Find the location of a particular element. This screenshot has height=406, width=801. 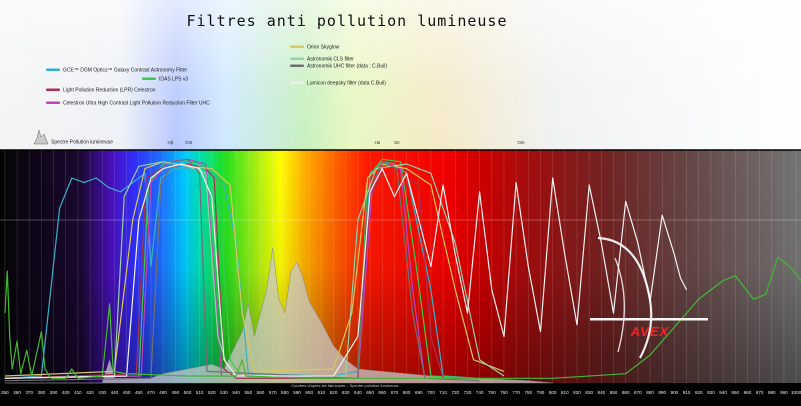

legend-label: Spectre Pollution lumineuse is located at coordinates (82, 143).